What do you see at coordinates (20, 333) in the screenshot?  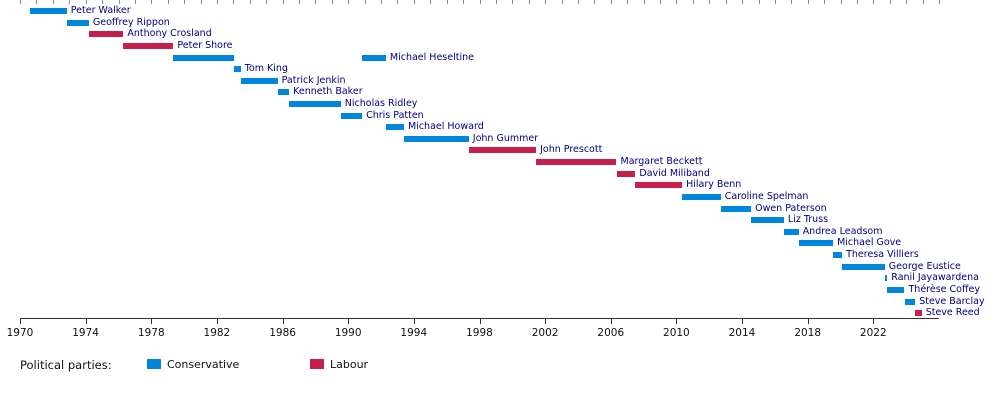 I see `x-axis-tick-label: 1970` at bounding box center [20, 333].